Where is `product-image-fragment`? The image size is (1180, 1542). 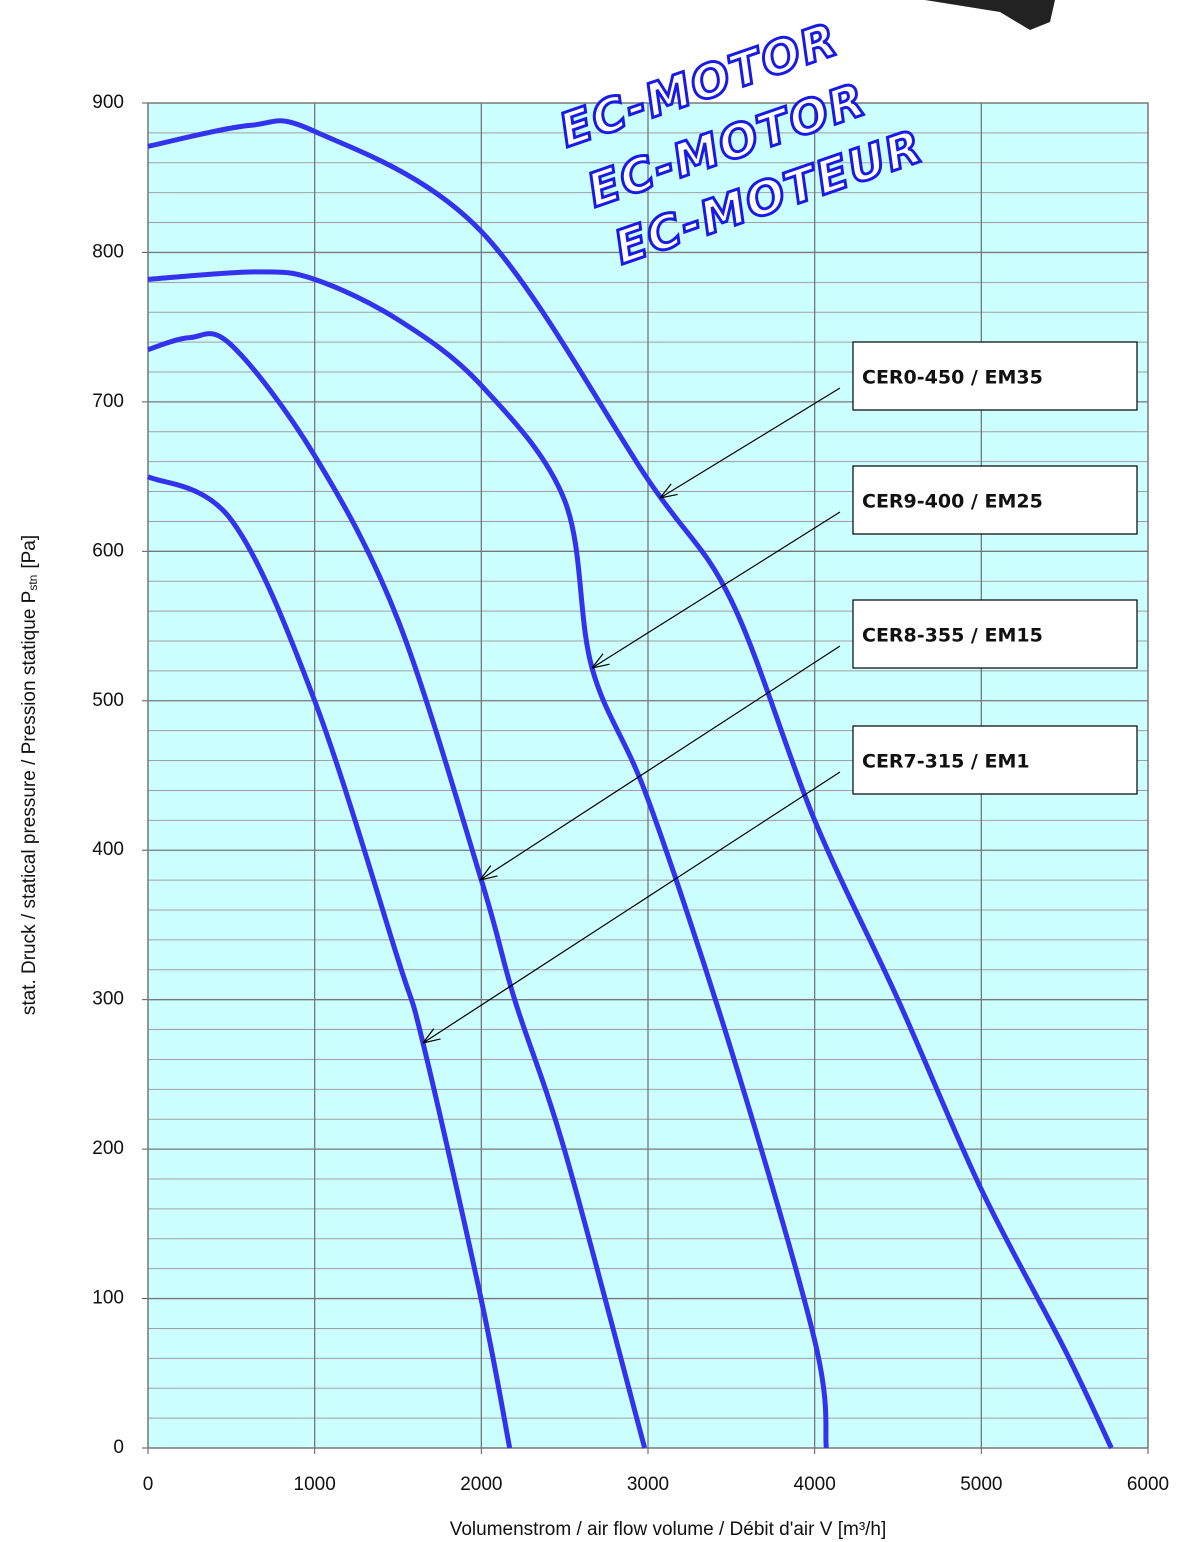 product-image-fragment is located at coordinates (990, 15).